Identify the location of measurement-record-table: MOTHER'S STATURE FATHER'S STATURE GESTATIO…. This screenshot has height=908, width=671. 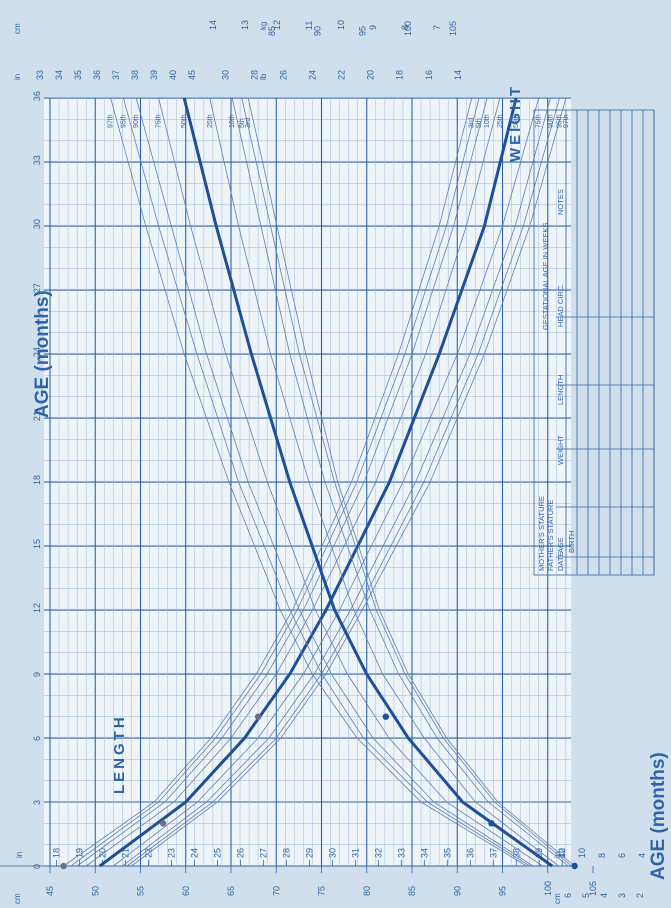
(594, 342).